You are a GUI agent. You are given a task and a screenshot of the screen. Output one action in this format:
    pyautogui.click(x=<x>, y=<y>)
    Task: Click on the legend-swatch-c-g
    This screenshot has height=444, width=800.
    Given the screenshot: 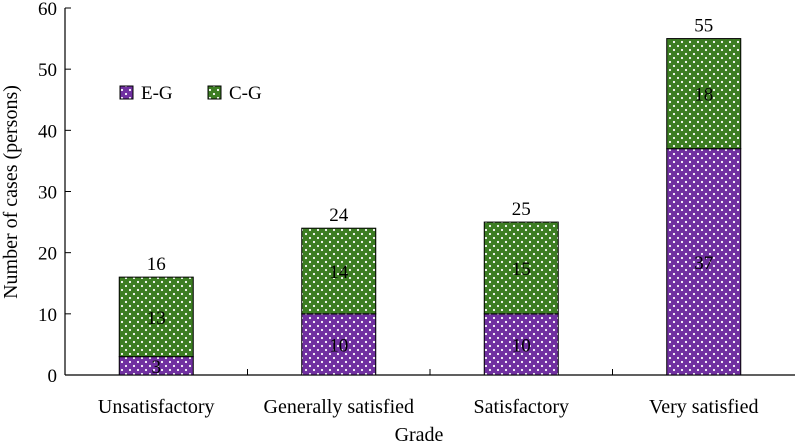 What is the action you would take?
    pyautogui.click(x=214, y=92)
    